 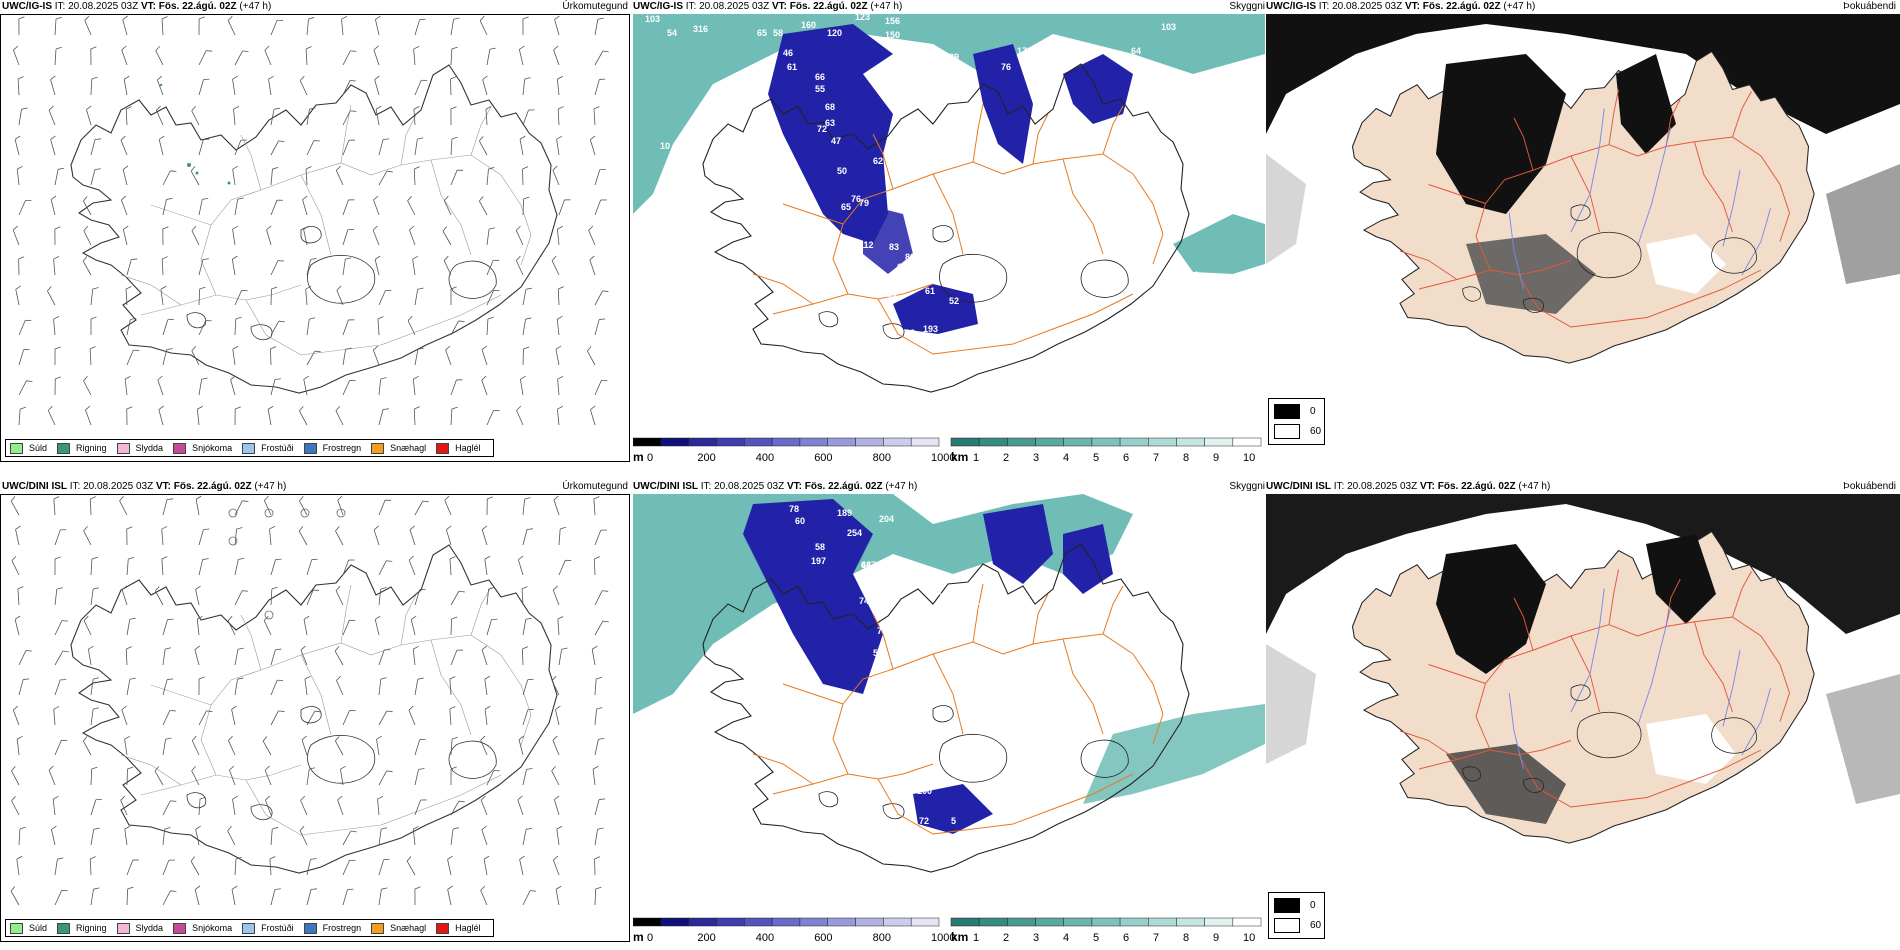 I want to click on ceiling-value-label: 193, so click(x=930, y=329).